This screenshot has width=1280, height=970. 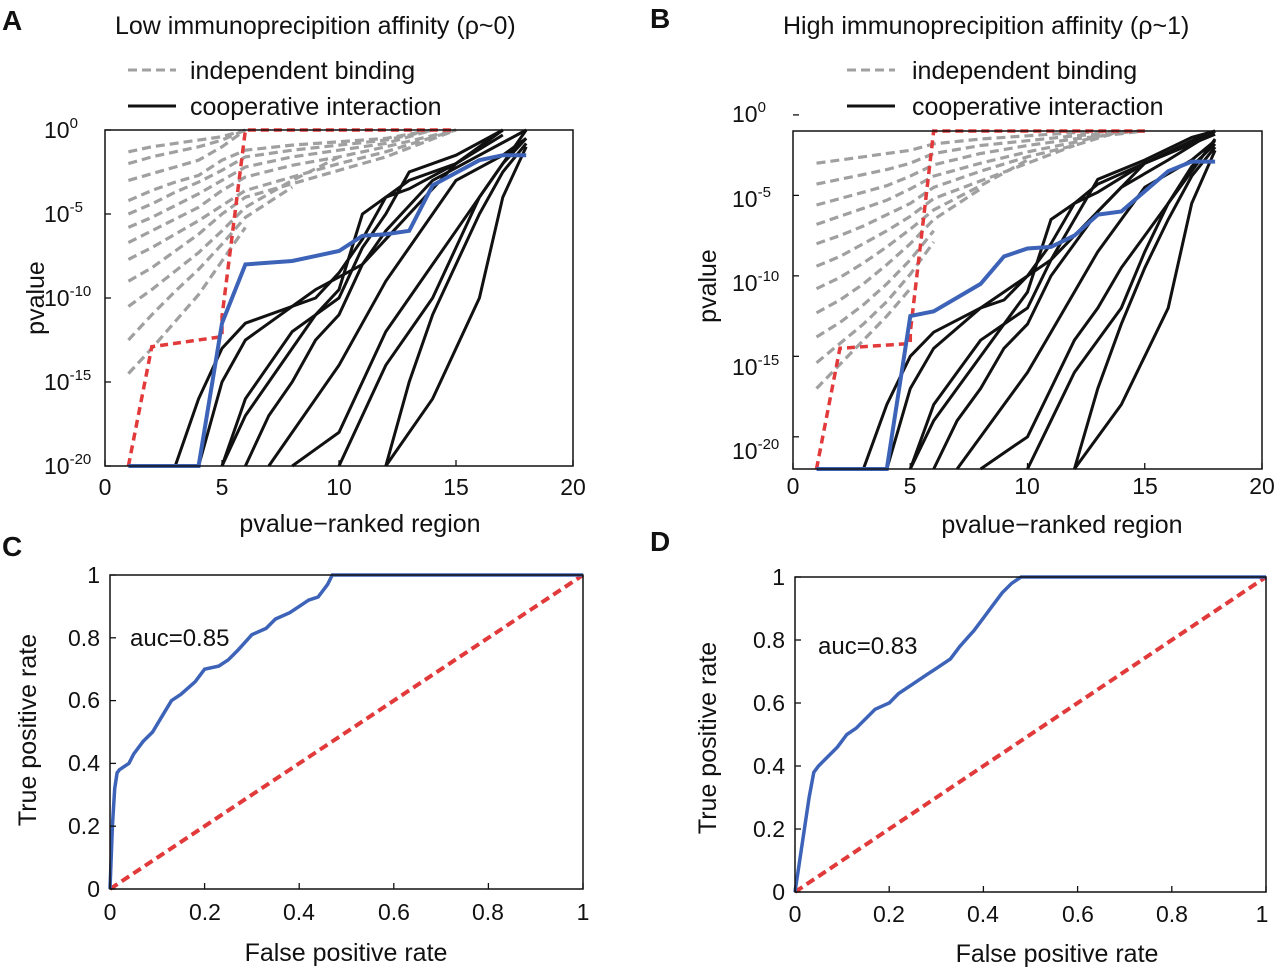 I want to click on panel-b-x-axis-title: pvalue−ranked region, so click(x=1061, y=525).